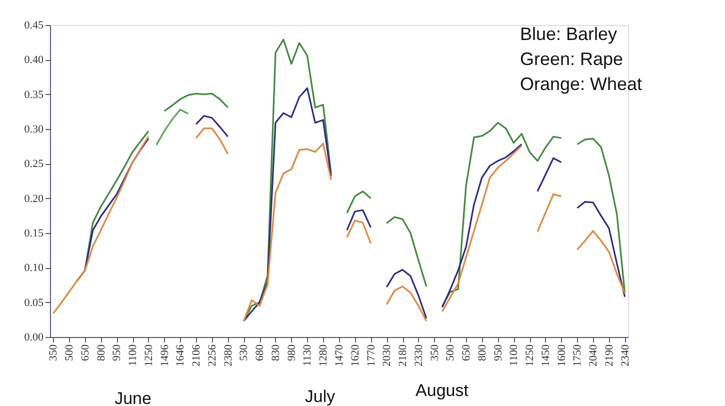 Image resolution: width=725 pixels, height=406 pixels. Describe the element at coordinates (212, 355) in the screenshot. I see `x-tick-label: 2256` at that location.